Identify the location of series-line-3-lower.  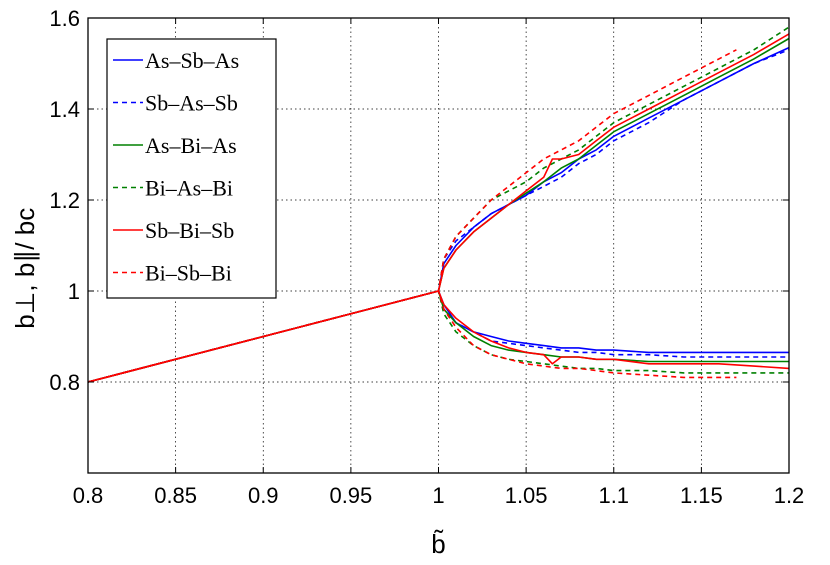
(438, 336).